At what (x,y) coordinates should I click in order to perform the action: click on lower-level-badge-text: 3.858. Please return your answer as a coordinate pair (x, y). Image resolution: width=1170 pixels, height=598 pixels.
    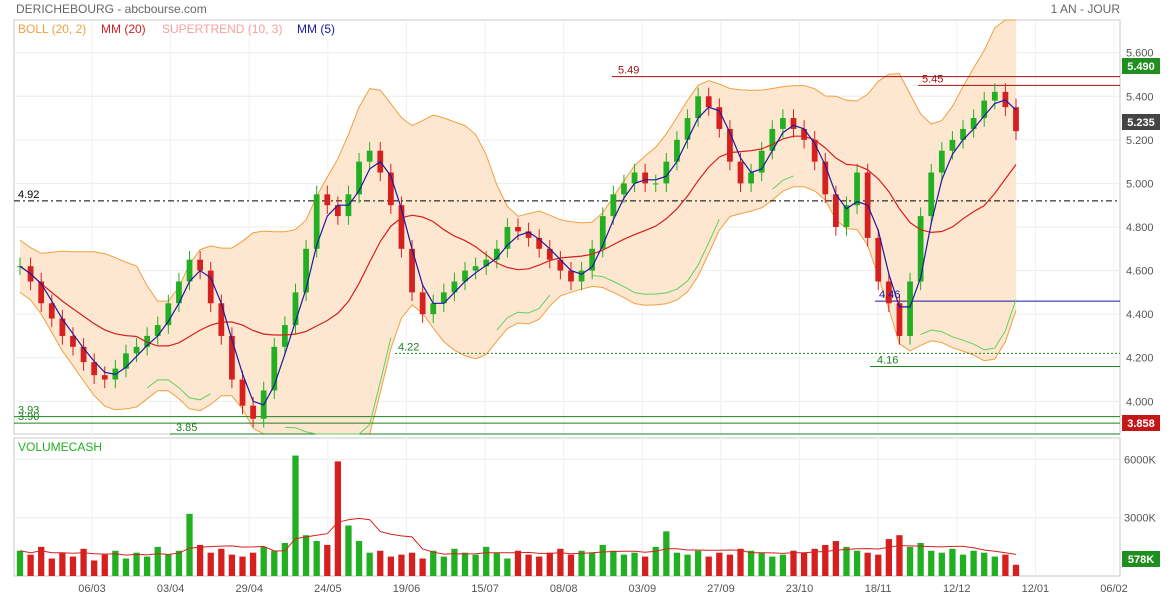
    Looking at the image, I should click on (1141, 424).